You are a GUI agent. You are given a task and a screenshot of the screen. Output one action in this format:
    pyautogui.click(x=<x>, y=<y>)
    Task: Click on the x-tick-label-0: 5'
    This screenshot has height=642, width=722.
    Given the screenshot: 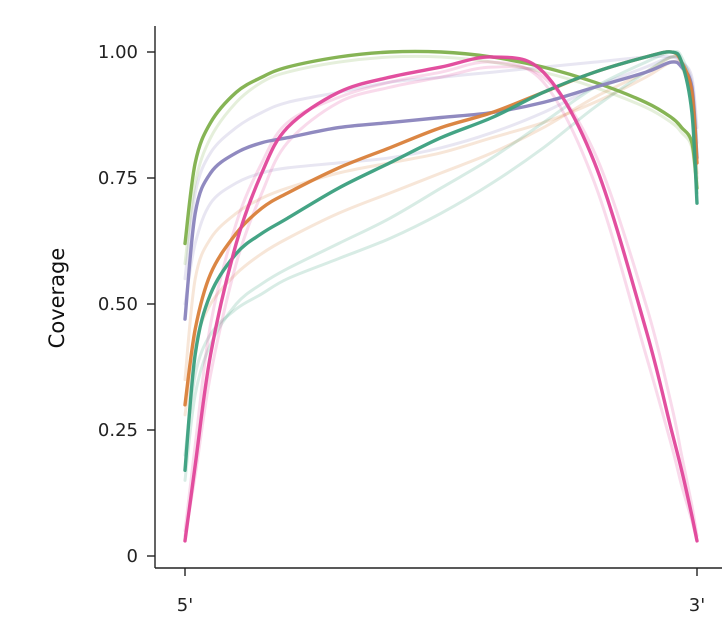 What is the action you would take?
    pyautogui.click(x=185, y=605)
    